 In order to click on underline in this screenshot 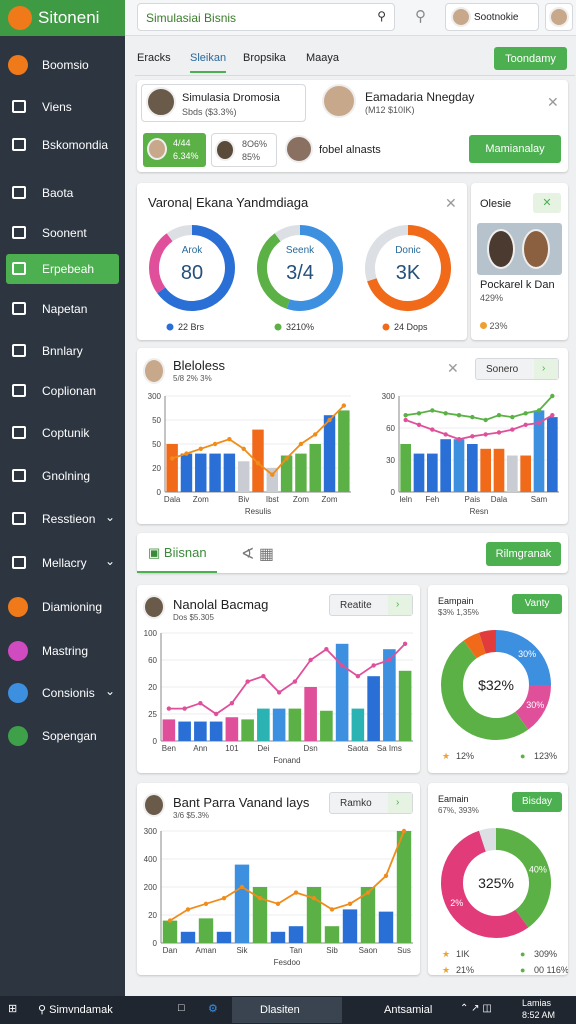, I will do `click(177, 572)`.